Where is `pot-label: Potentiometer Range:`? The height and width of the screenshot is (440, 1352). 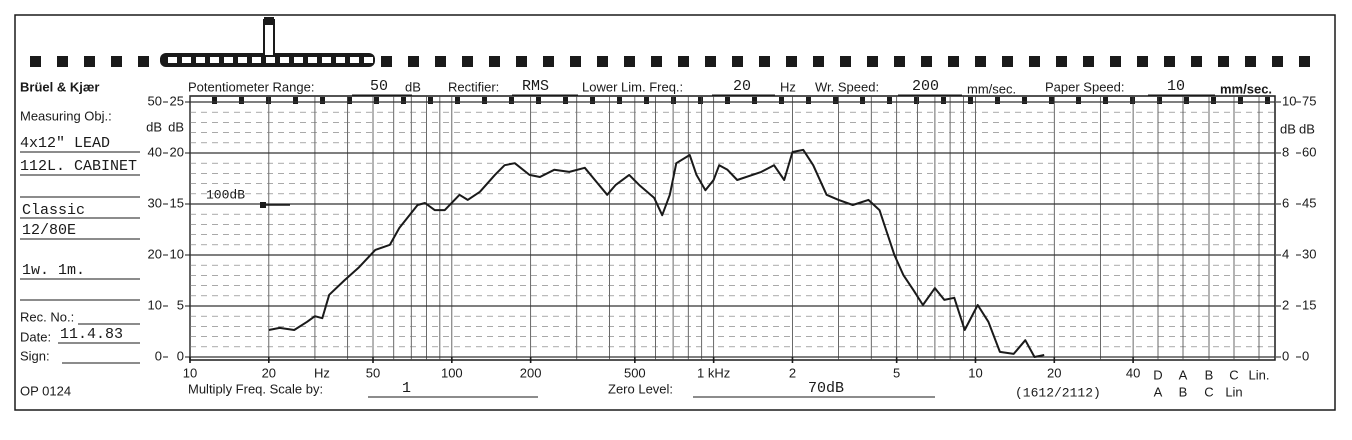
pot-label: Potentiometer Range: is located at coordinates (251, 86).